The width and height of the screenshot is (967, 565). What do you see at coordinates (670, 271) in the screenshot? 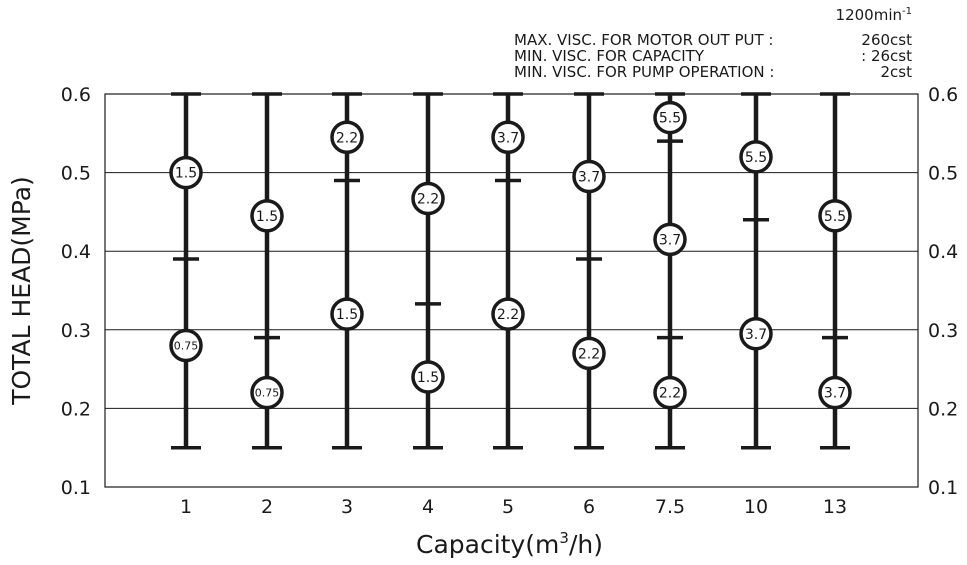
I see `capacity-column: 5.5 3.7 2.2` at bounding box center [670, 271].